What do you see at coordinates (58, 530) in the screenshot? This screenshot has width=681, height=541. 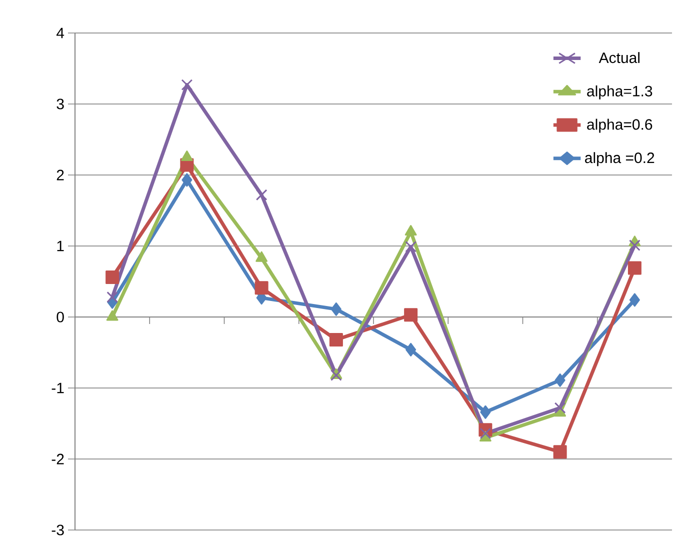 I see `y-tick-label: -3` at bounding box center [58, 530].